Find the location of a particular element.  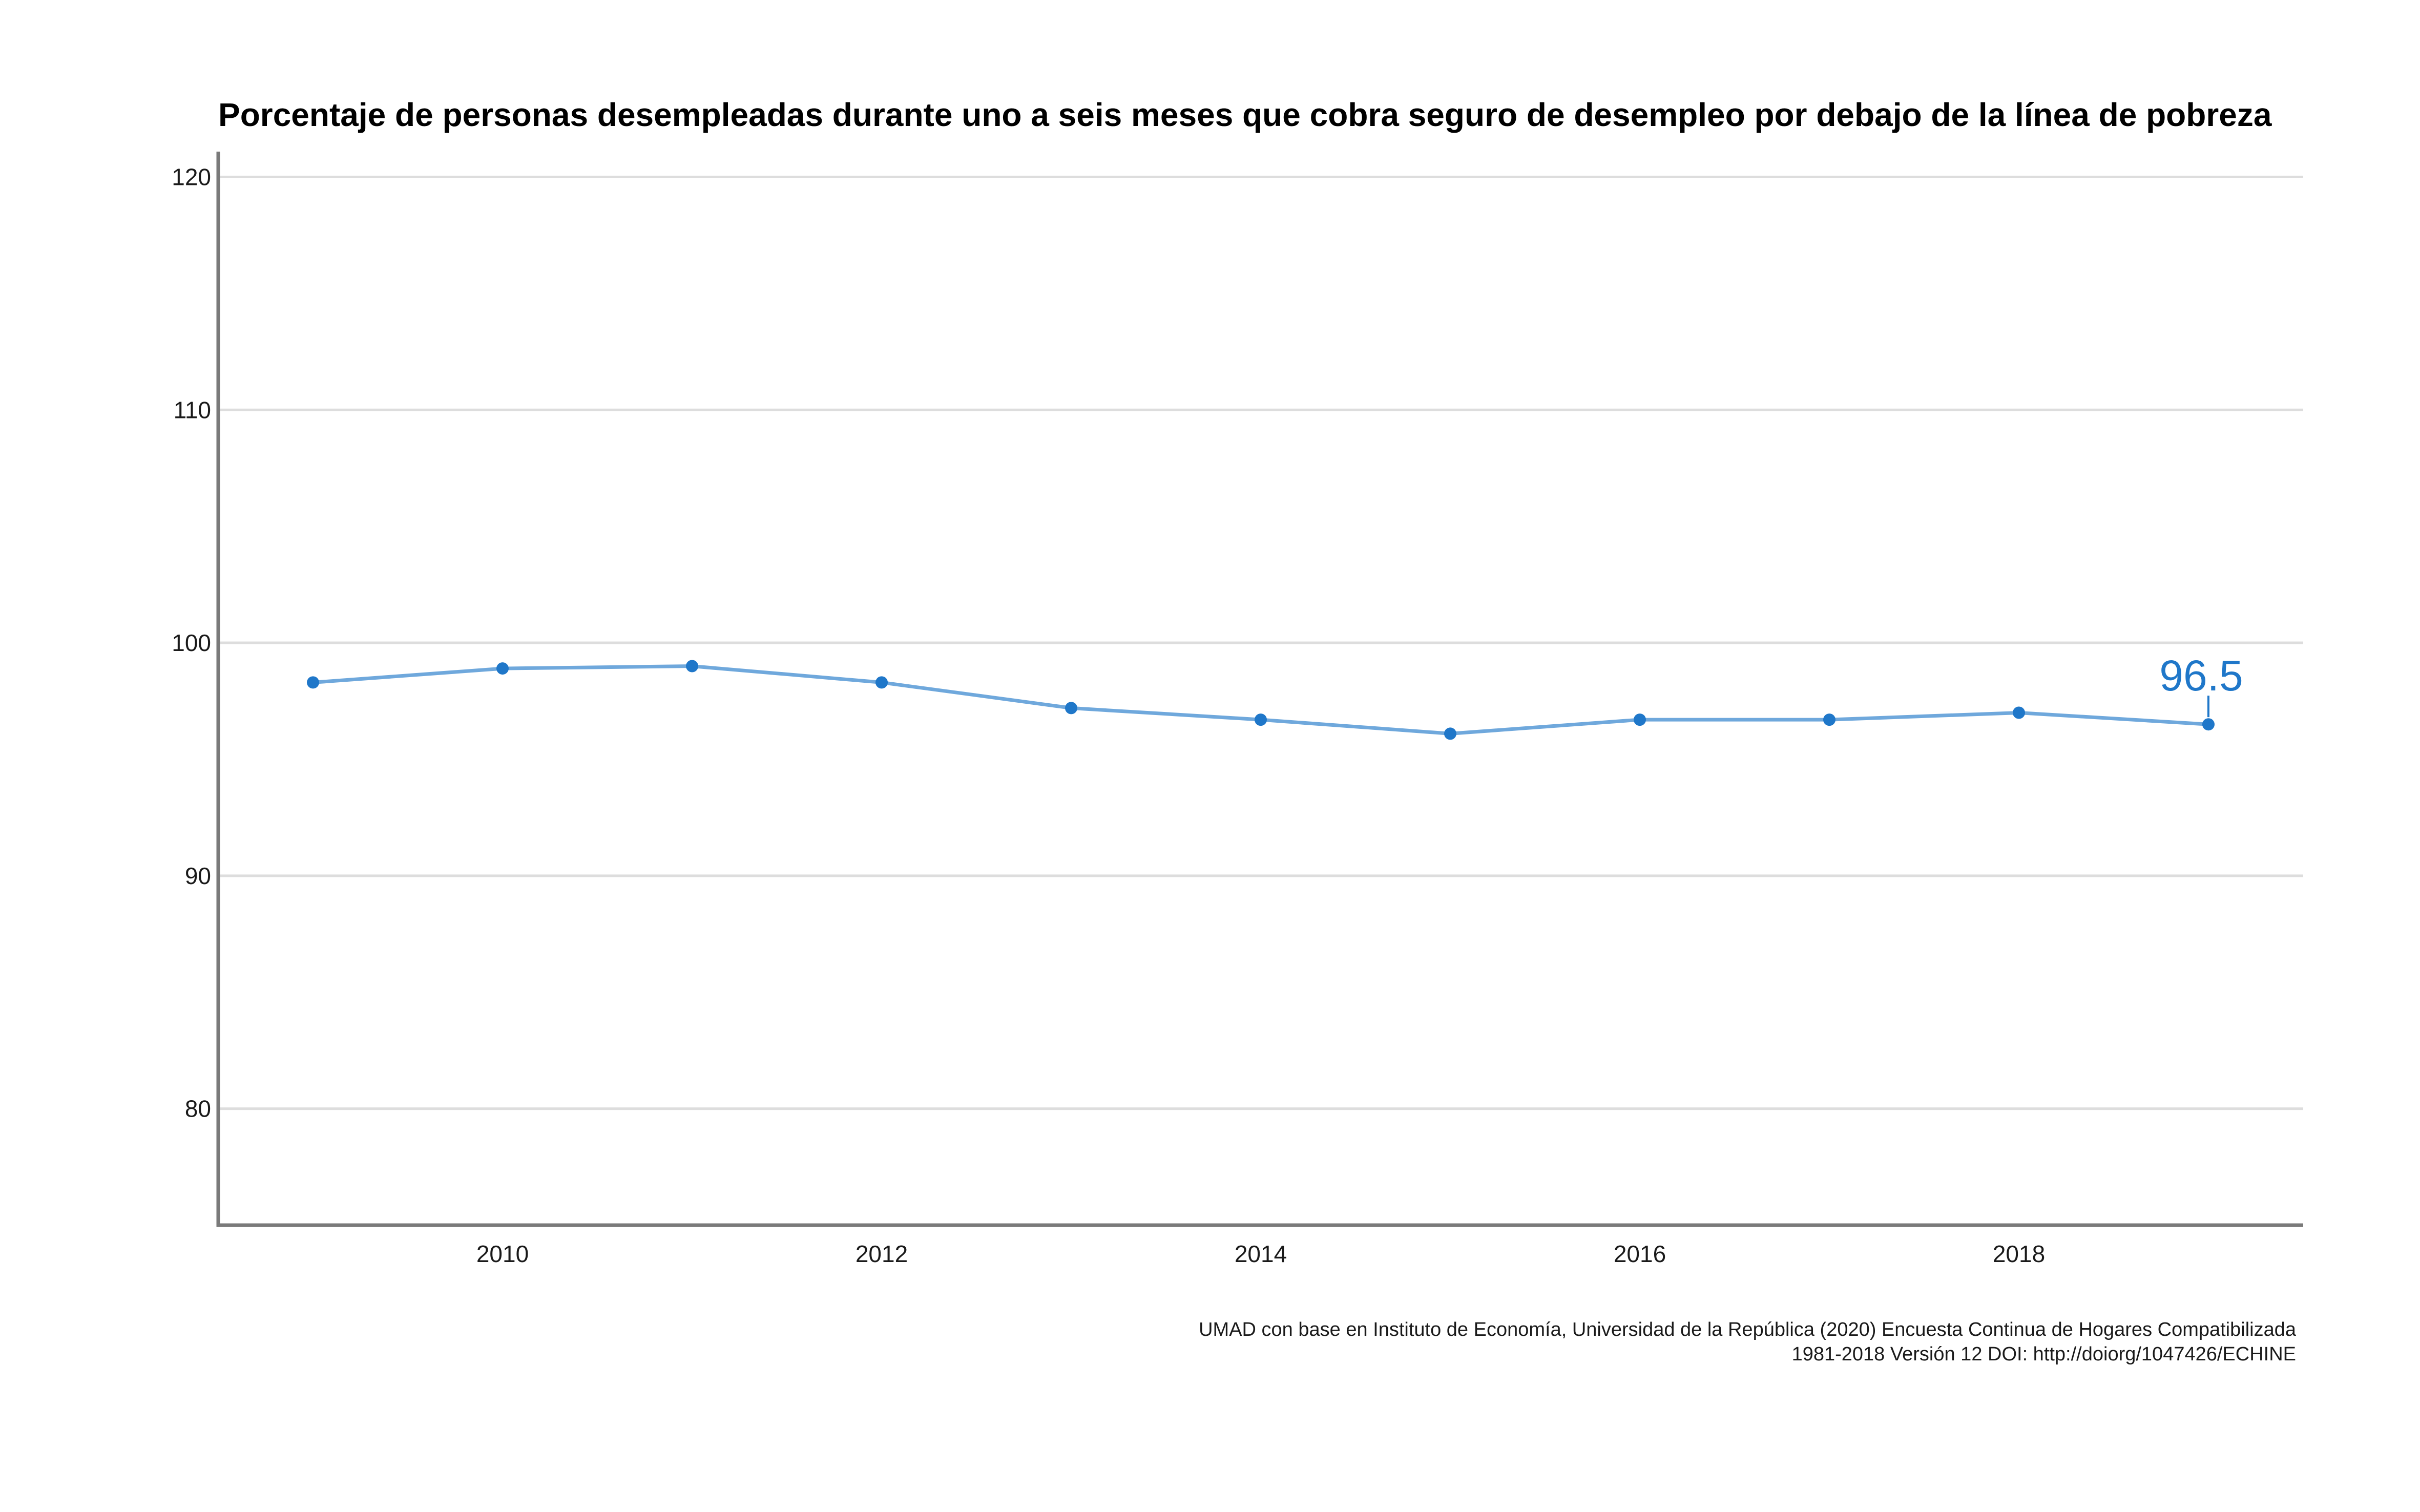

y-tick-label-80: 80 is located at coordinates (198, 1109).